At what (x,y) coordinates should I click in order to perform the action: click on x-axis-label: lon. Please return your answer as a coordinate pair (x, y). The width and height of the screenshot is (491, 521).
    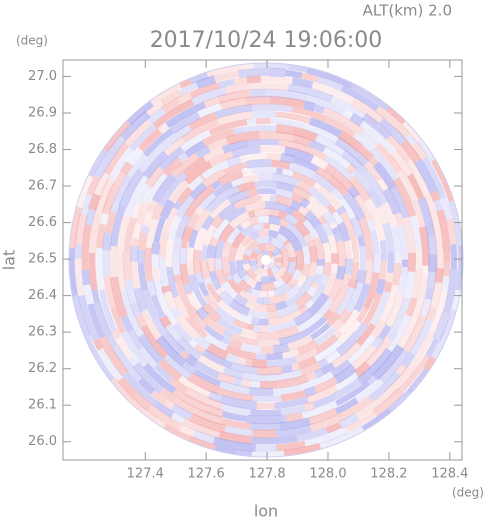
    Looking at the image, I should click on (266, 511).